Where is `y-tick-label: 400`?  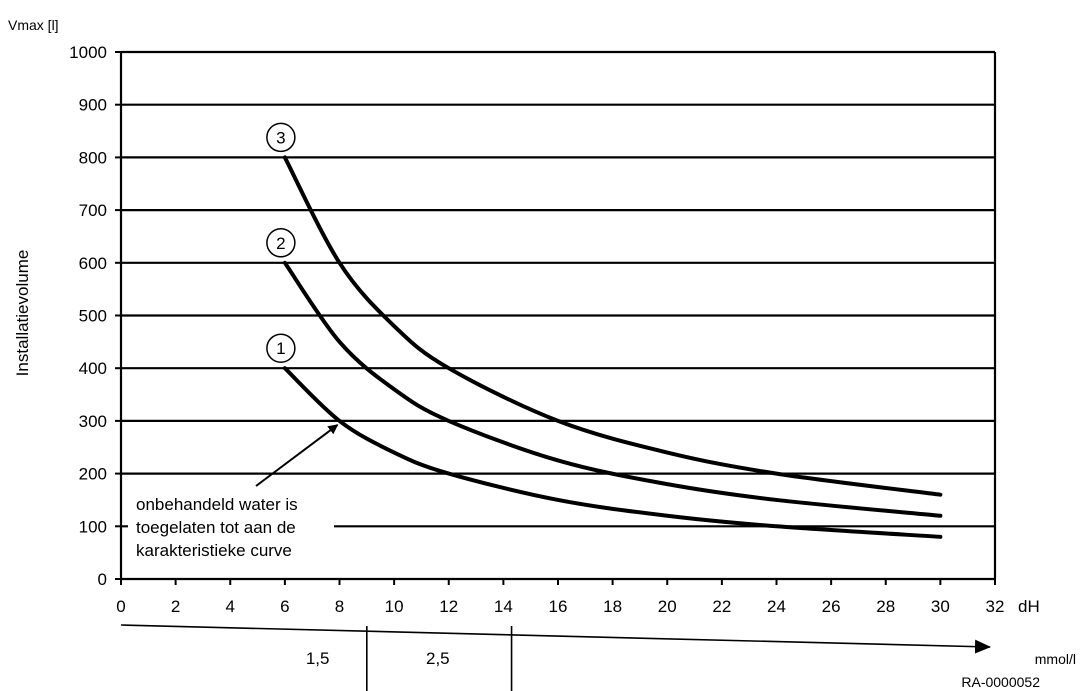 y-tick-label: 400 is located at coordinates (93, 368).